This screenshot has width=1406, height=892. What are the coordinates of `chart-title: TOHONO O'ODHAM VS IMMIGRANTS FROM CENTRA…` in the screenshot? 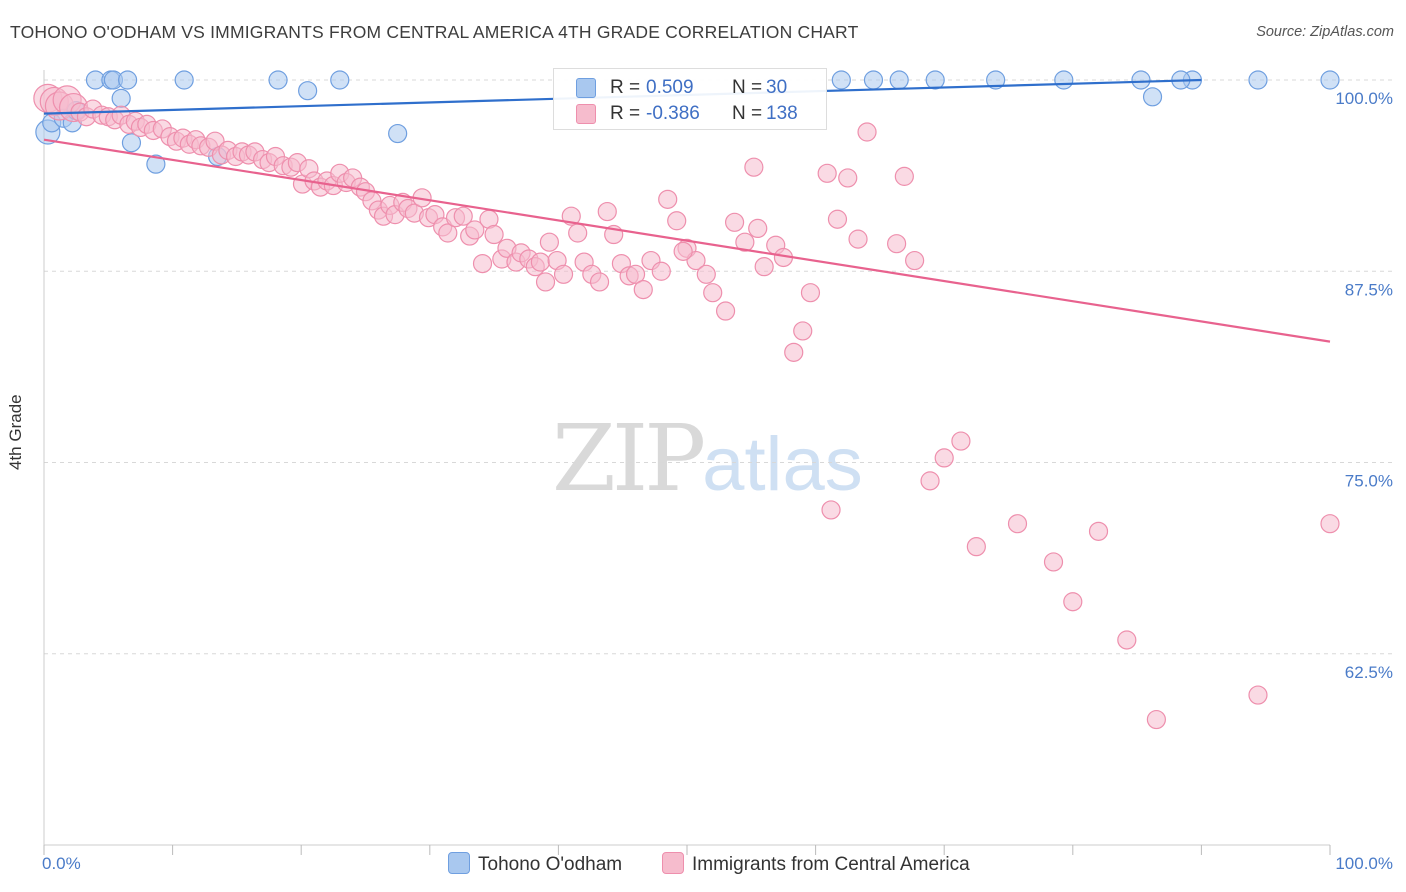 It's located at (434, 32).